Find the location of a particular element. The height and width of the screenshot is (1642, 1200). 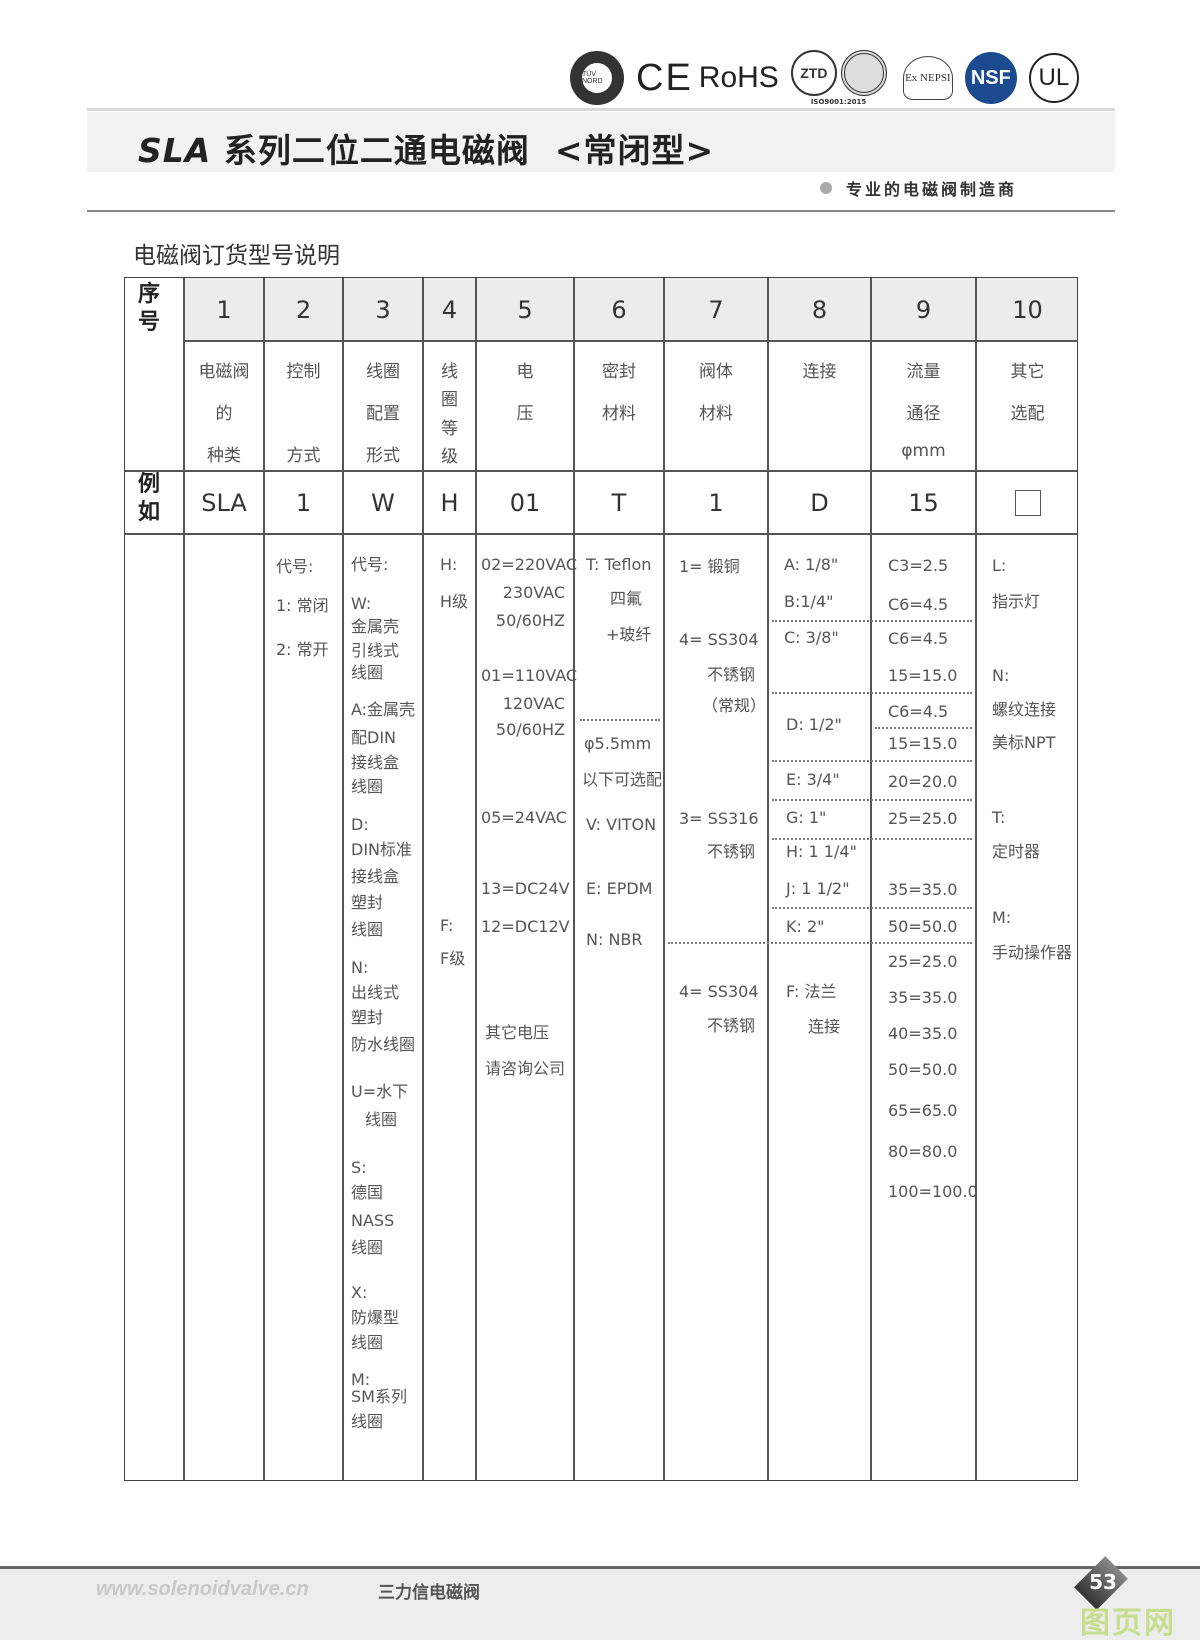

option-c5-line: 120VAC is located at coordinates (533, 703).